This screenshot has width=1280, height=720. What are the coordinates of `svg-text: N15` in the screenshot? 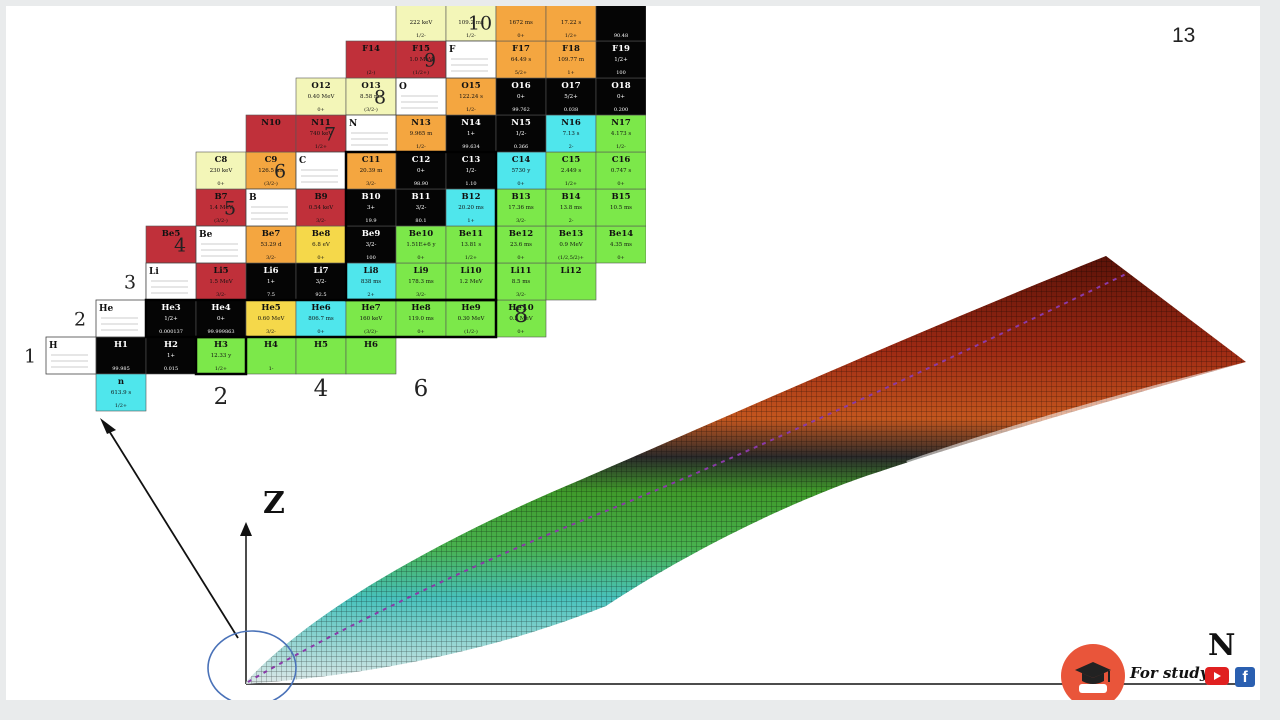 It's located at (521, 123).